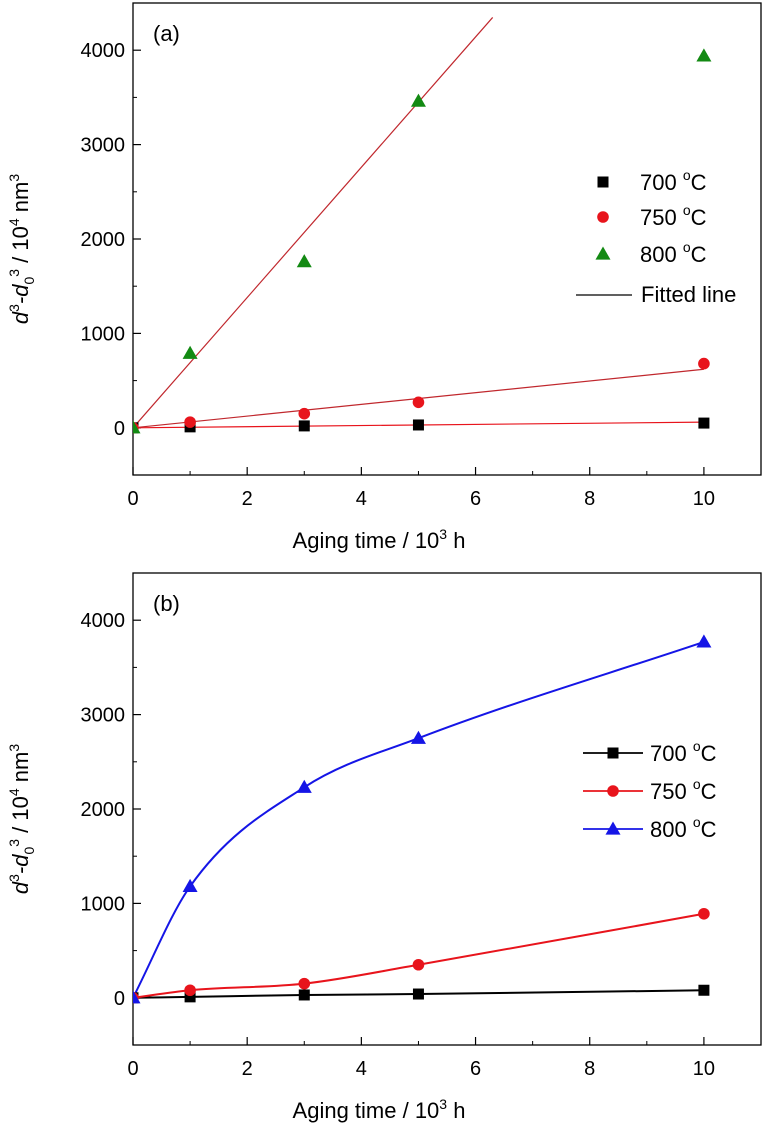 The height and width of the screenshot is (1131, 768). I want to click on legend: 700 oC 750 oC 800 oC, so click(650, 790).